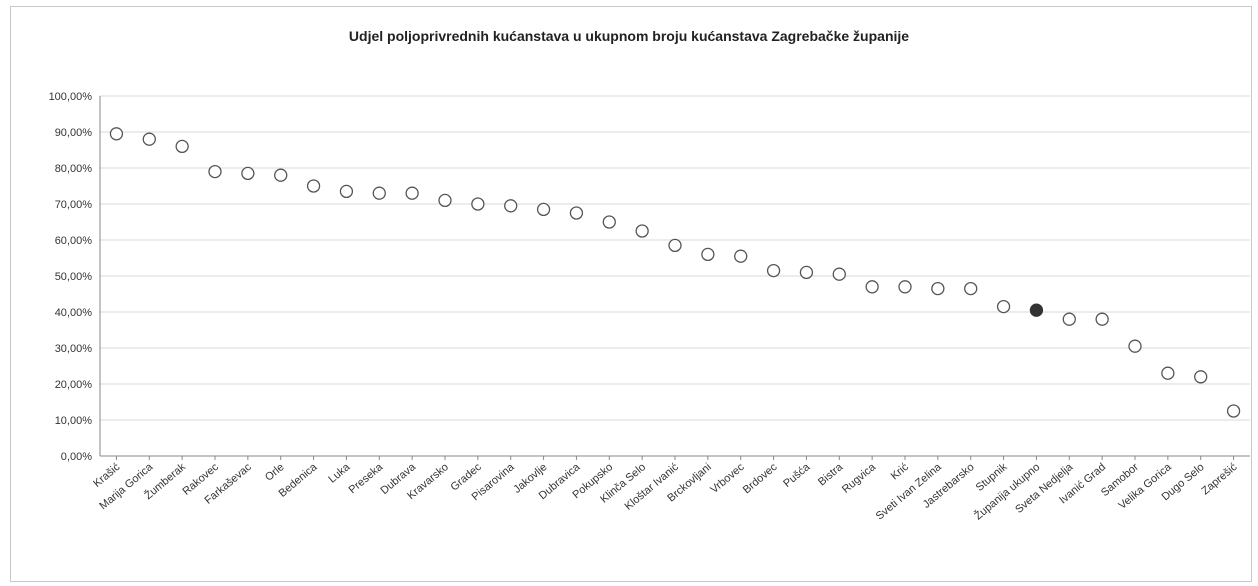 The image size is (1258, 586). I want to click on highlight-point, so click(1036, 310).